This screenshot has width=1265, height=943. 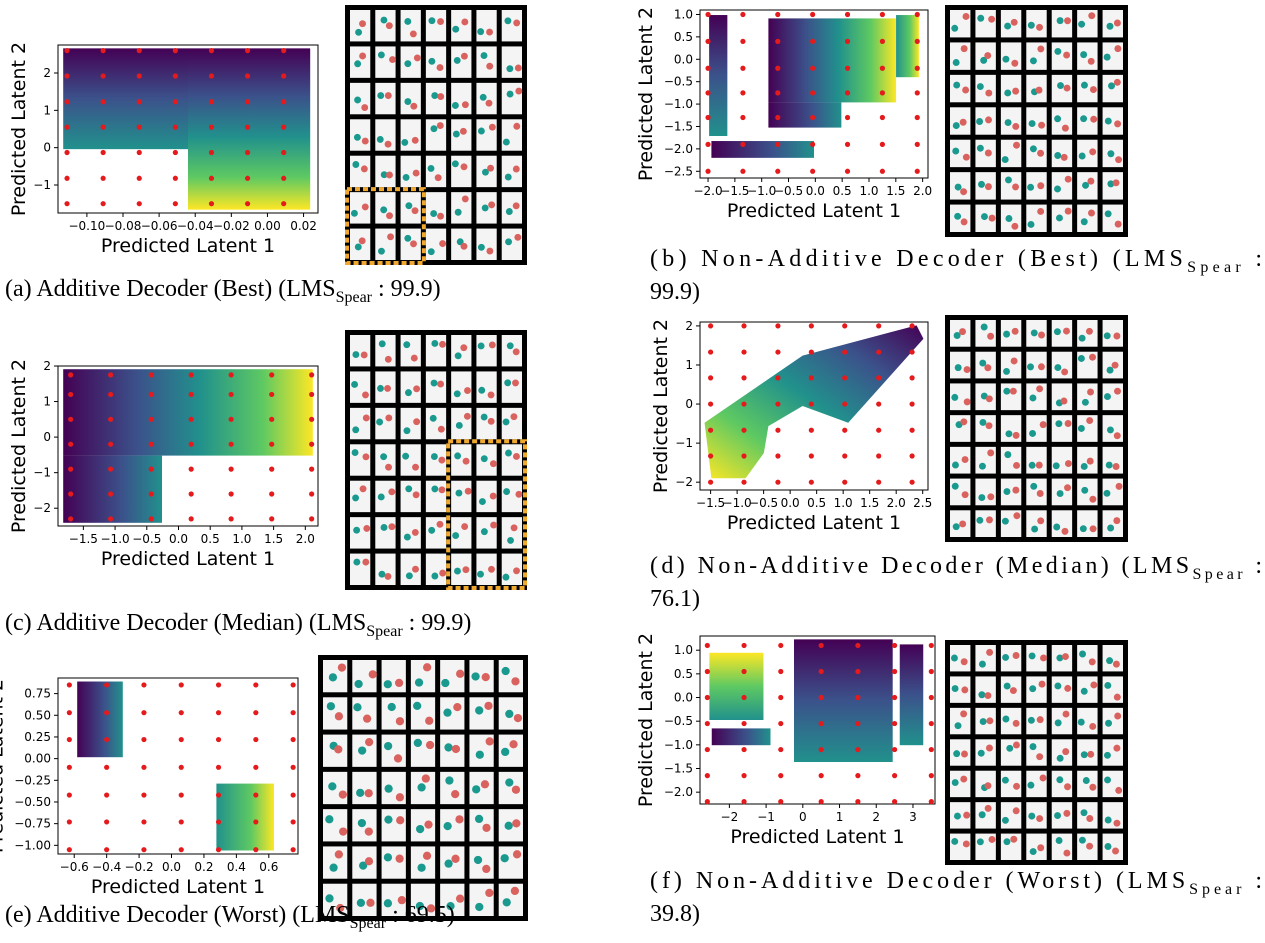 What do you see at coordinates (37, 737) in the screenshot?
I see `y-tick-label: 0.25` at bounding box center [37, 737].